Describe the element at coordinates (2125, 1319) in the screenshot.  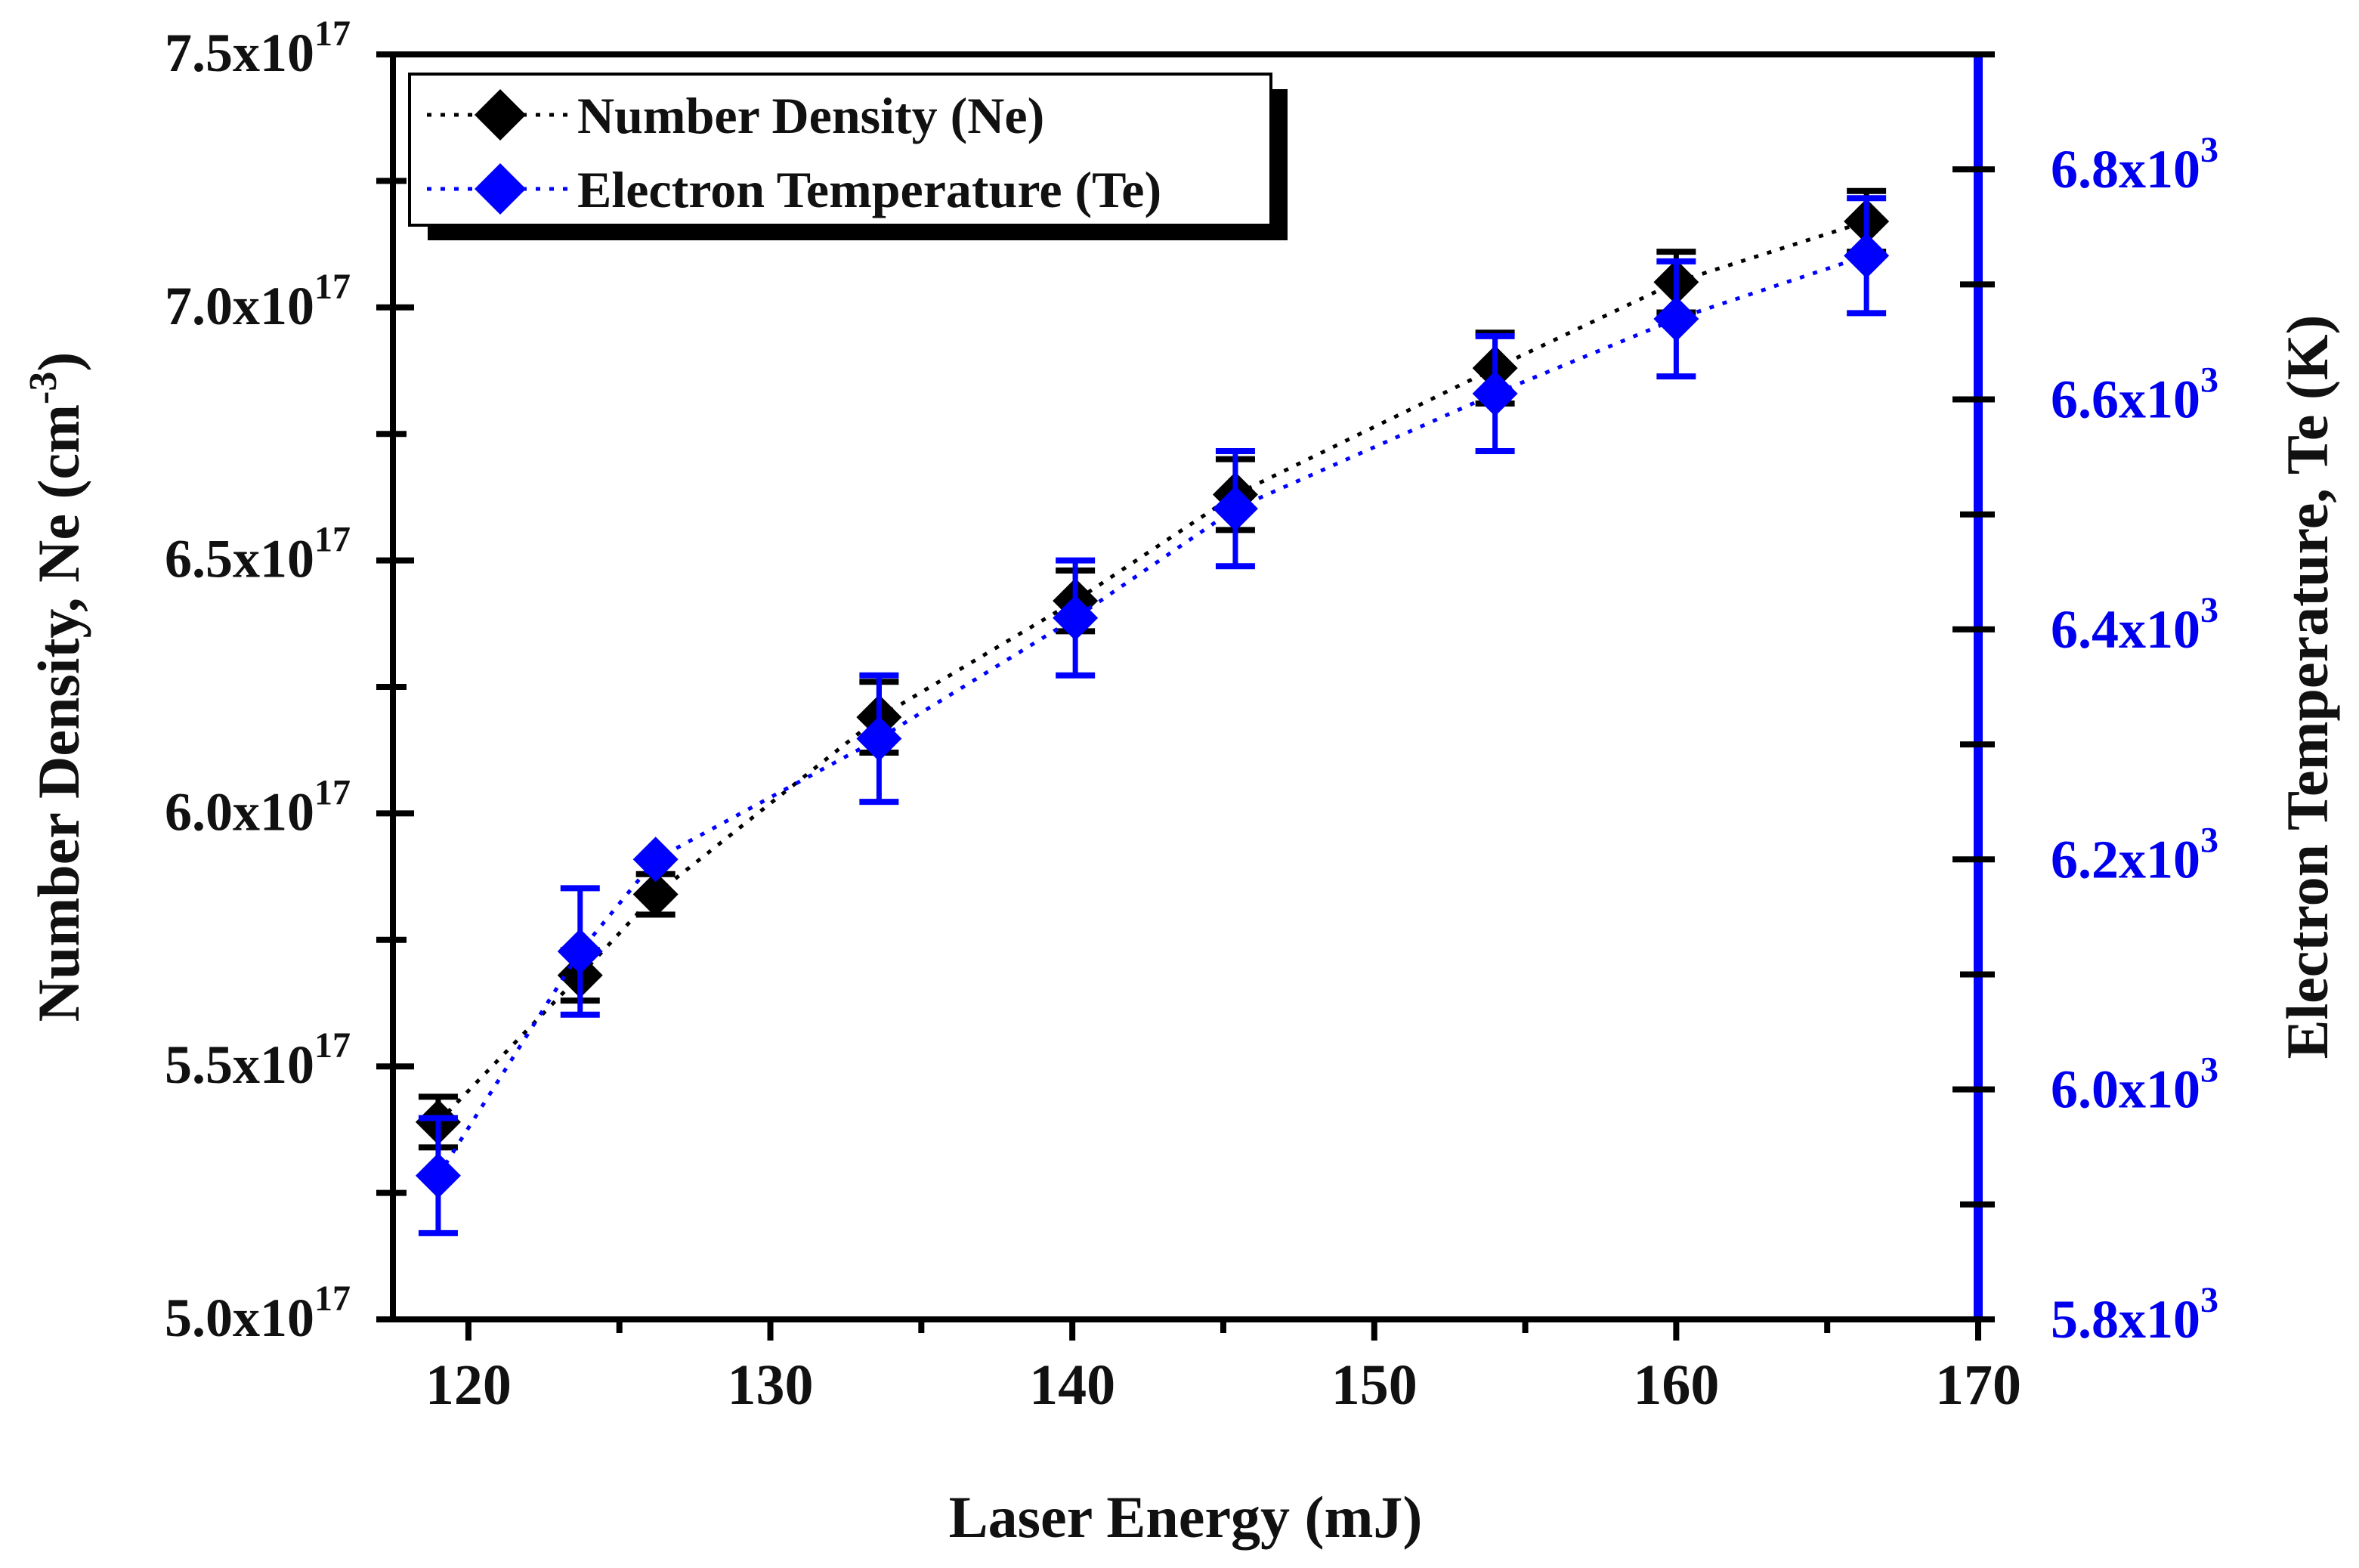
I see `y2-tick-mantissa: 5.8x10` at that location.